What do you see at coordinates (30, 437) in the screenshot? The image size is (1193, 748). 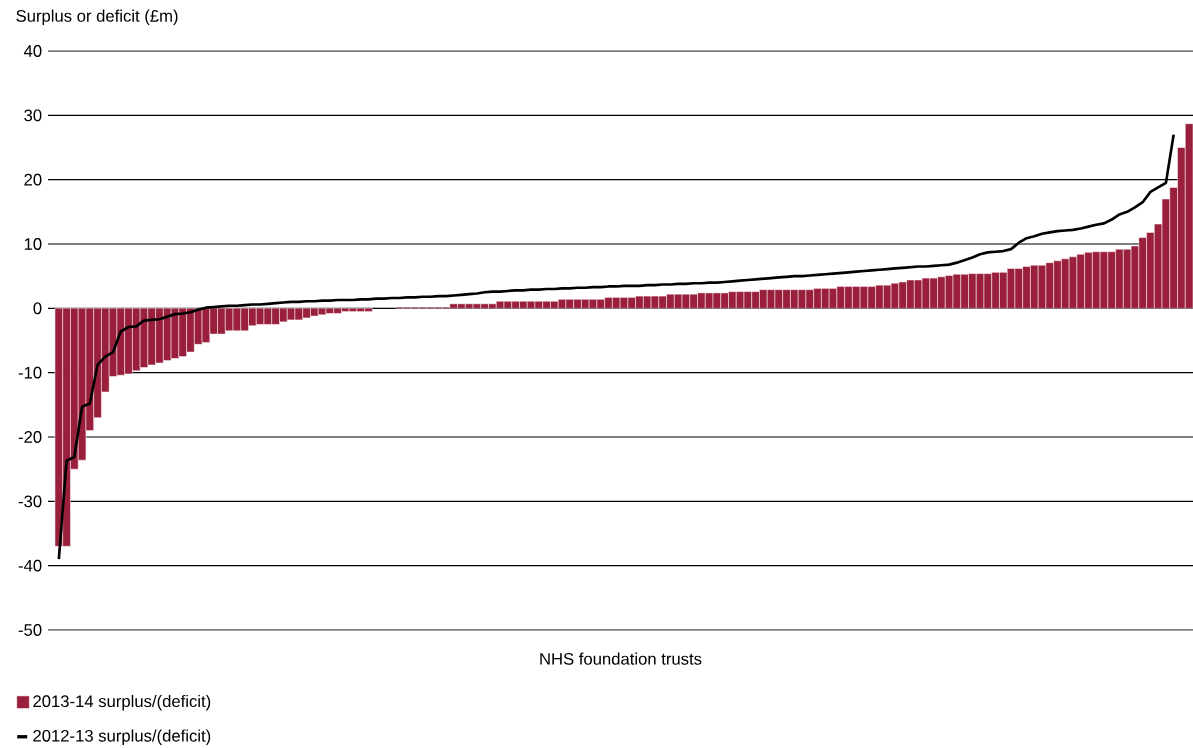 I see `y-tick-label: -20` at bounding box center [30, 437].